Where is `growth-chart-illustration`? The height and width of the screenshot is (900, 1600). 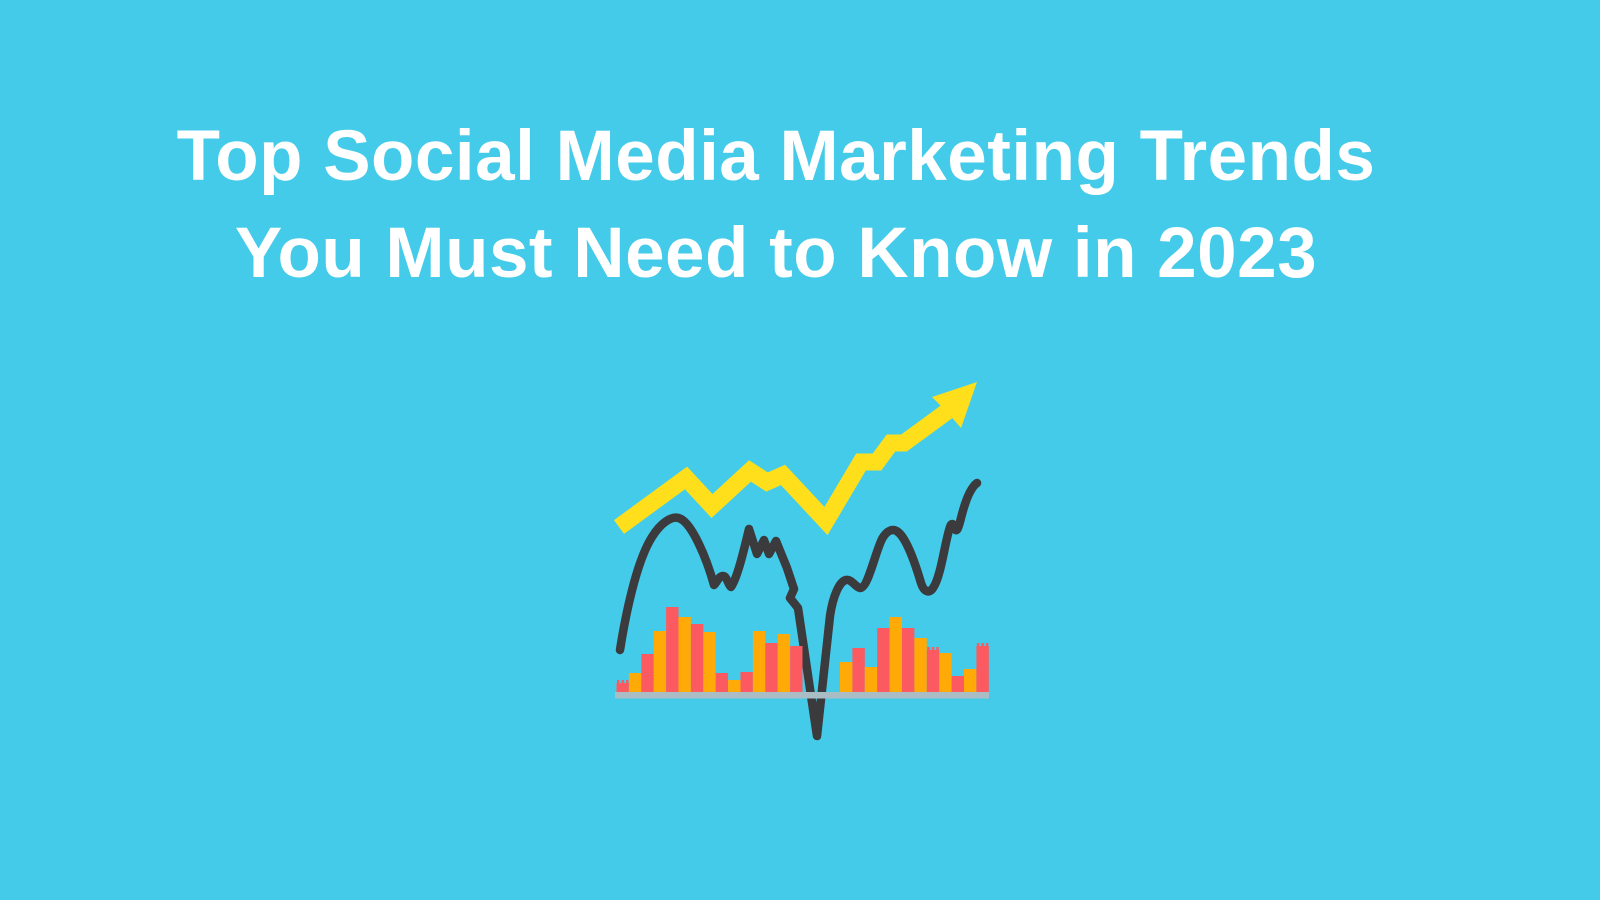 growth-chart-illustration is located at coordinates (801, 561).